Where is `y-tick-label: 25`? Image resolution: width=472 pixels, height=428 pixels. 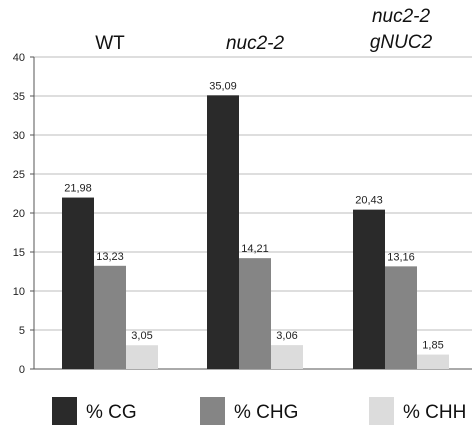
y-tick-label: 25 is located at coordinates (19, 175).